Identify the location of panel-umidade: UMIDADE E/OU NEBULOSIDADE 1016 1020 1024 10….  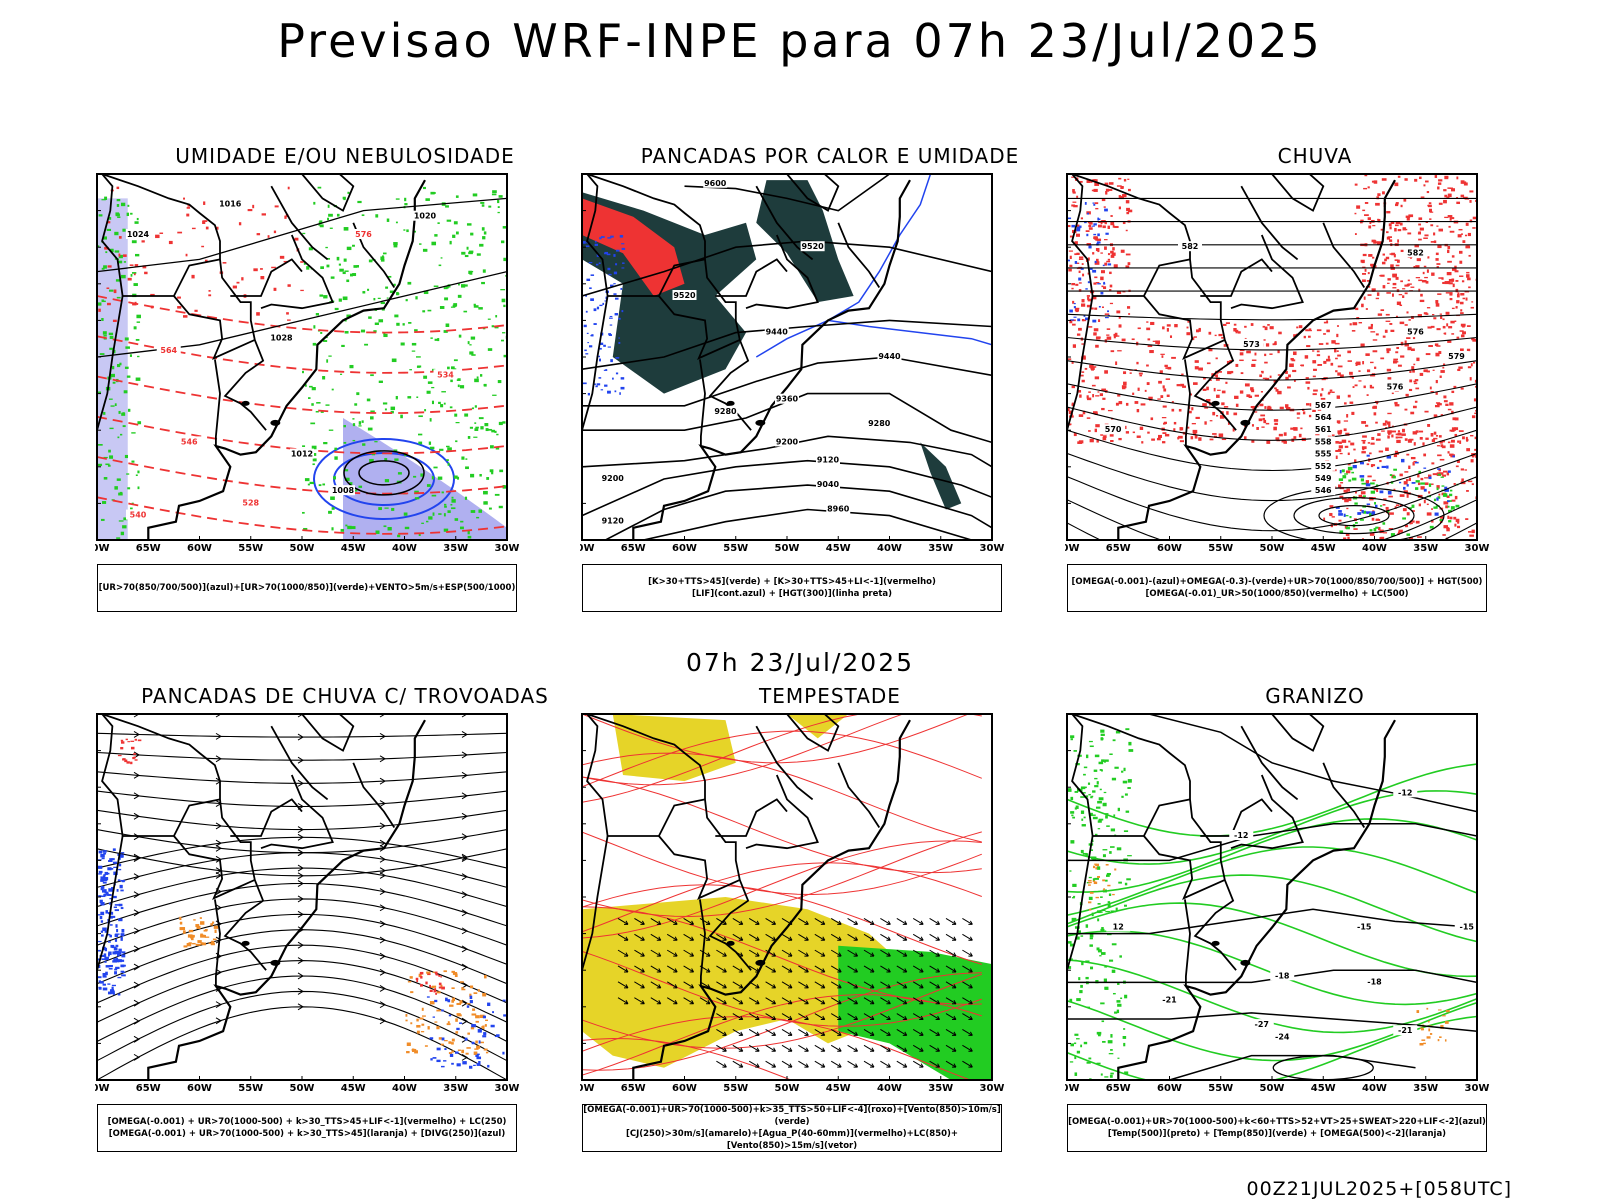
(345, 395).